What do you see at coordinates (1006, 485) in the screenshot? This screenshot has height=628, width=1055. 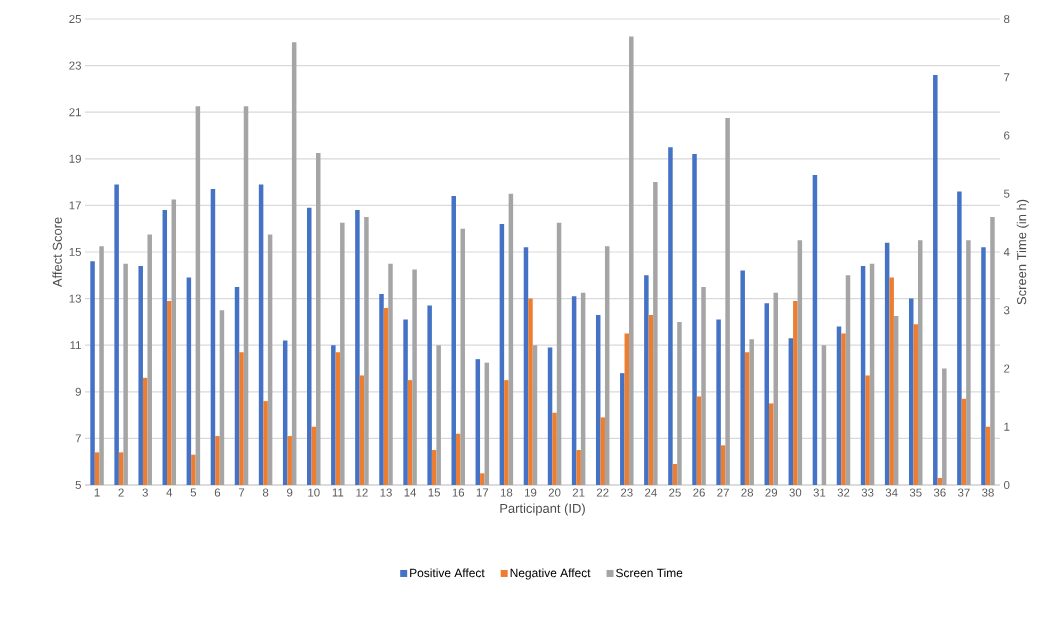 I see `y2-tick-label: 0` at bounding box center [1006, 485].